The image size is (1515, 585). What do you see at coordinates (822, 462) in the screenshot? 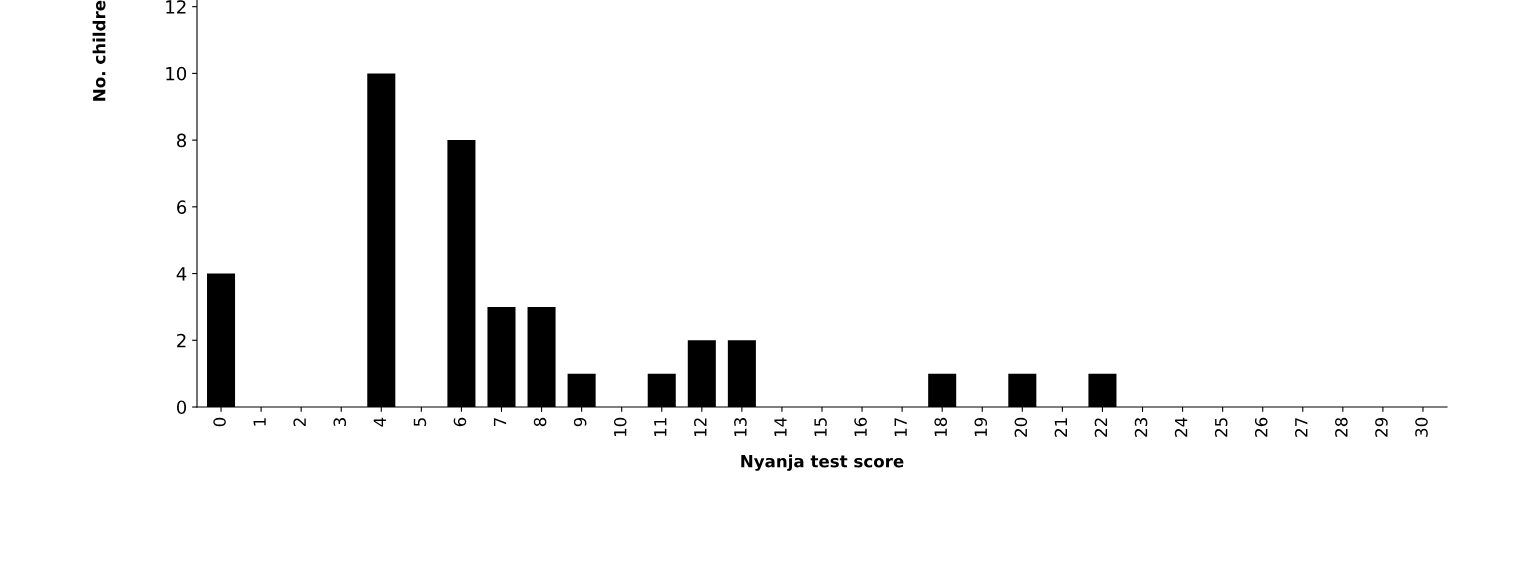
I see `x-axis-title: Nyanja test score` at bounding box center [822, 462].